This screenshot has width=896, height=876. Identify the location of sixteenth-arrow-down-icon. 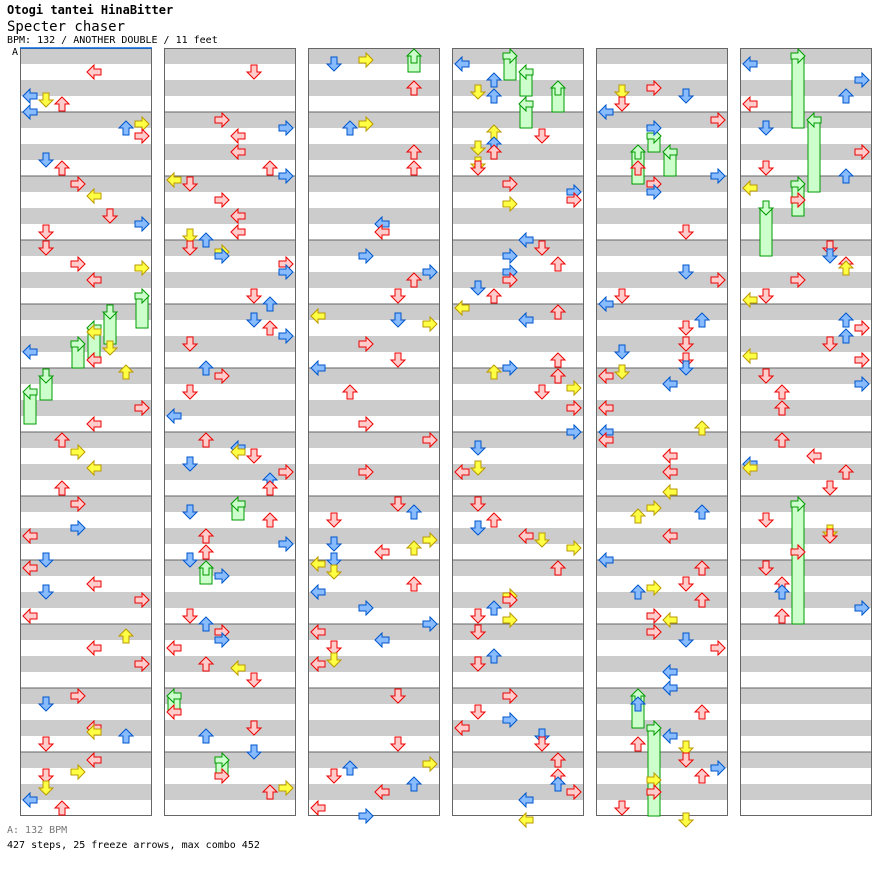
(686, 748).